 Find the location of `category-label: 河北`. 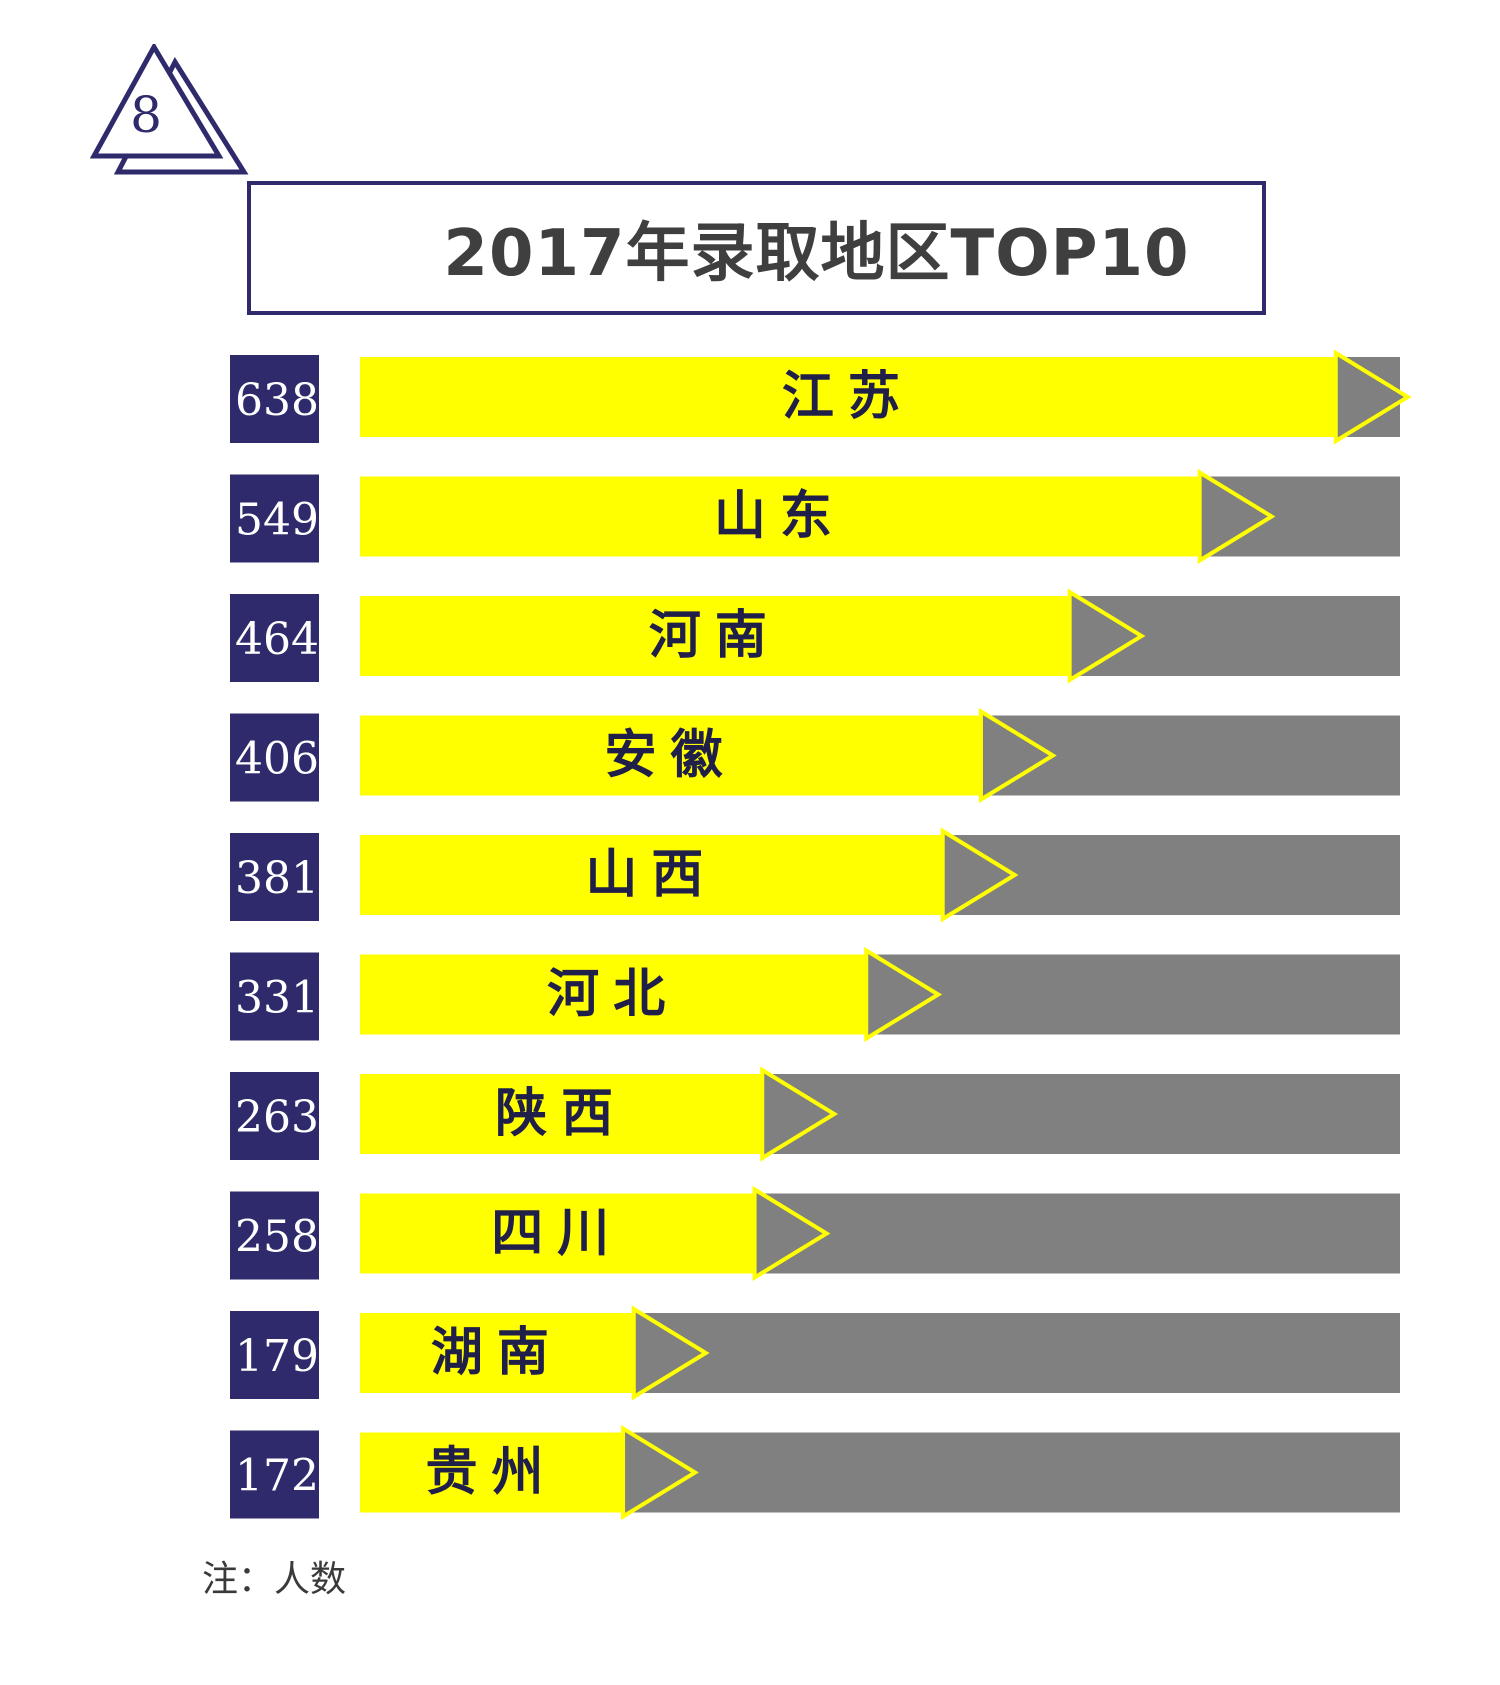

category-label: 河北 is located at coordinates (613, 994).